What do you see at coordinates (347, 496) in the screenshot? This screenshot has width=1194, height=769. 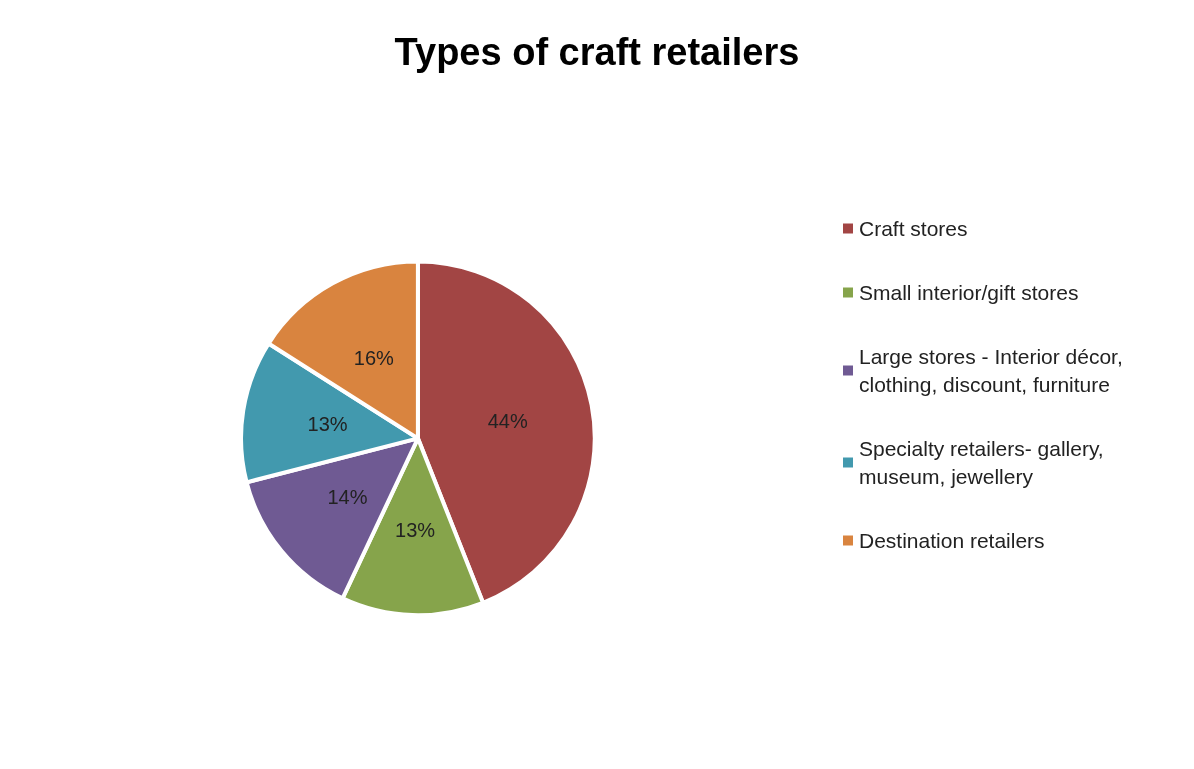 I see `data-label: 14%` at bounding box center [347, 496].